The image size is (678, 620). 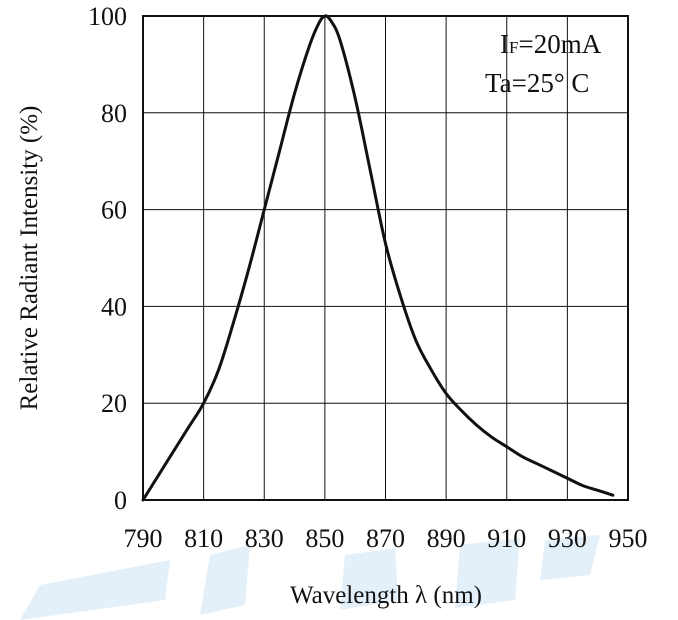 I want to click on x-tick-labels: 790 810 830 850 870 890 910 930 950, so click(x=386, y=538).